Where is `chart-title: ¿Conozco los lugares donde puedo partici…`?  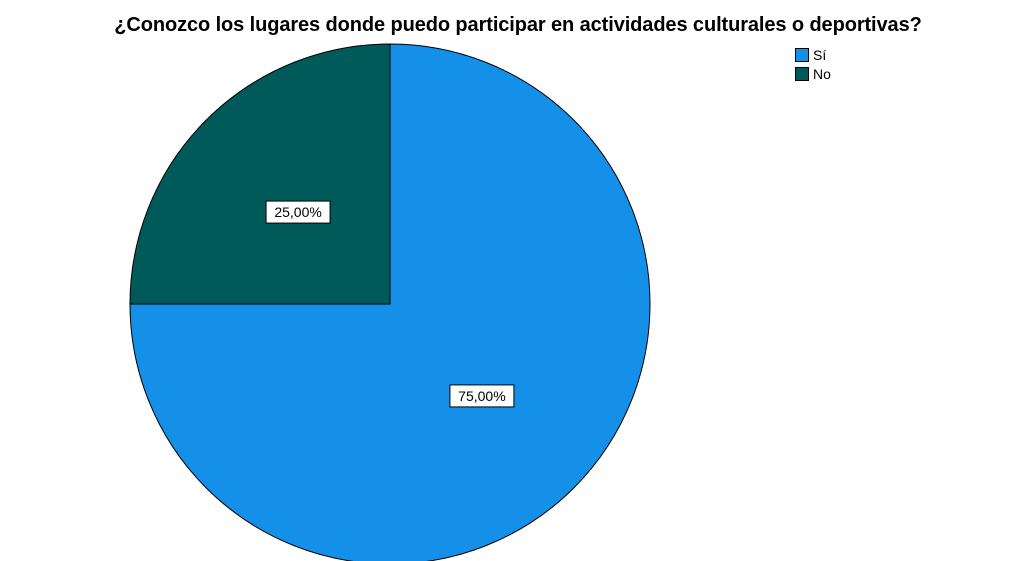 chart-title: ¿Conozco los lugares donde puedo partici… is located at coordinates (518, 25).